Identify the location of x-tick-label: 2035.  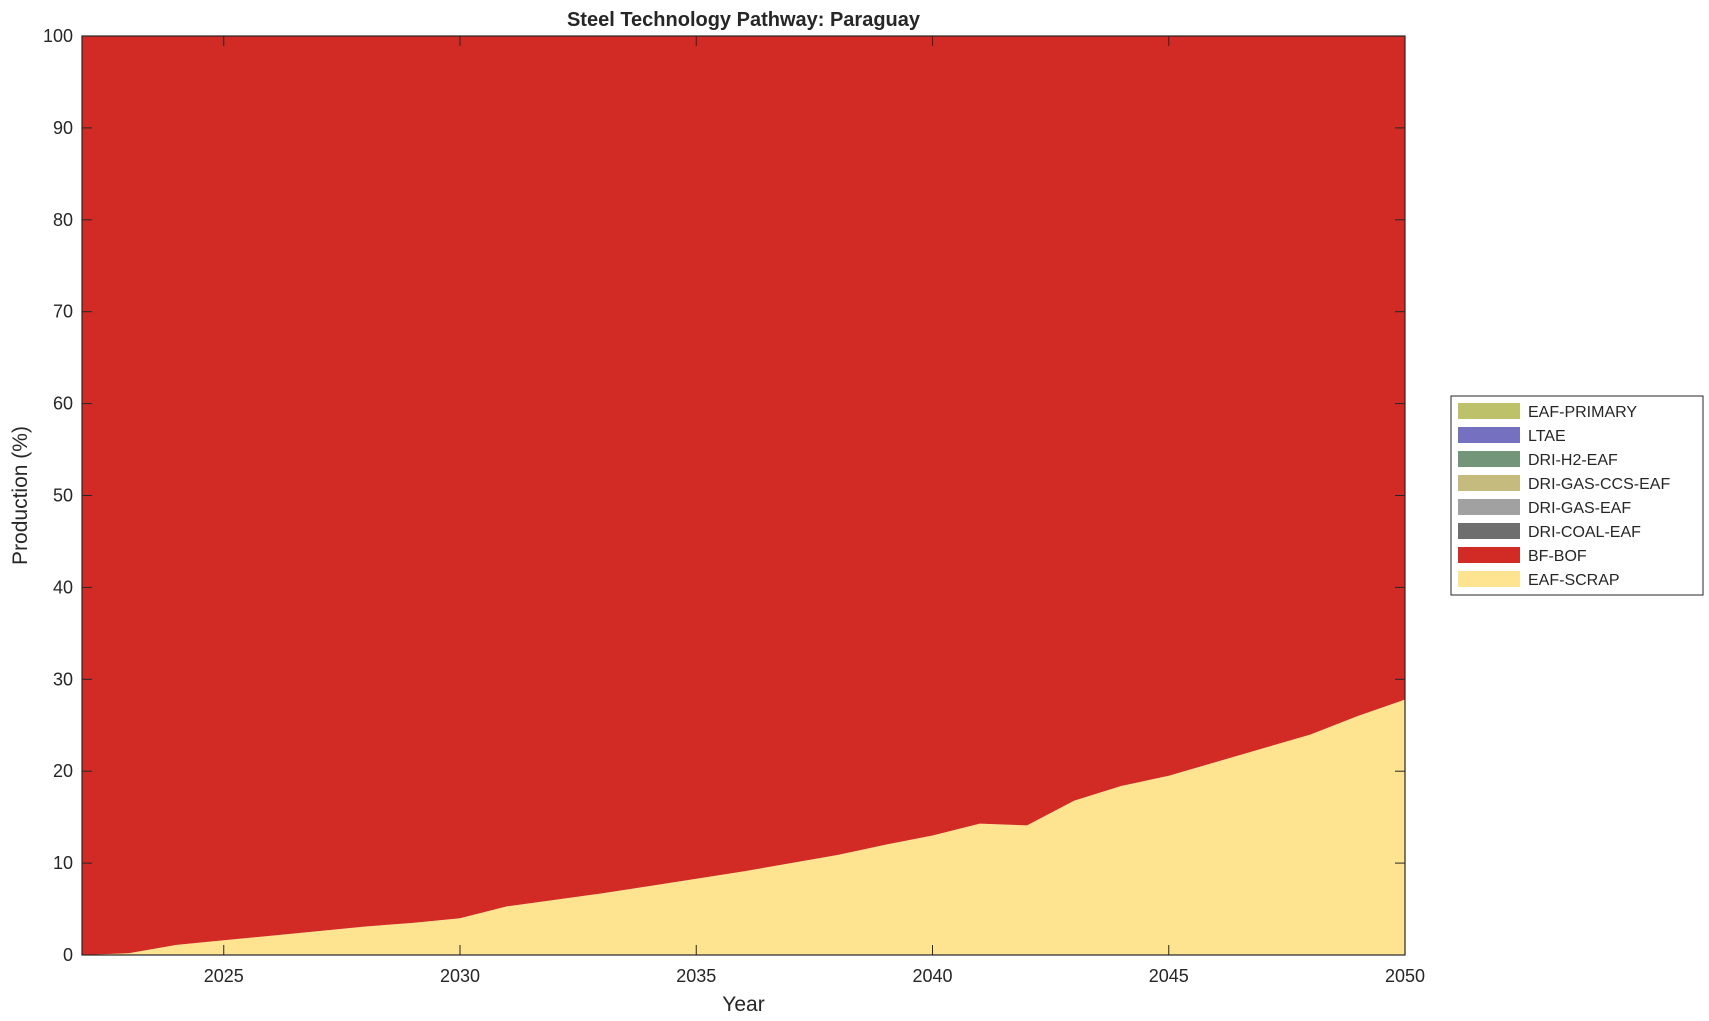
(696, 976).